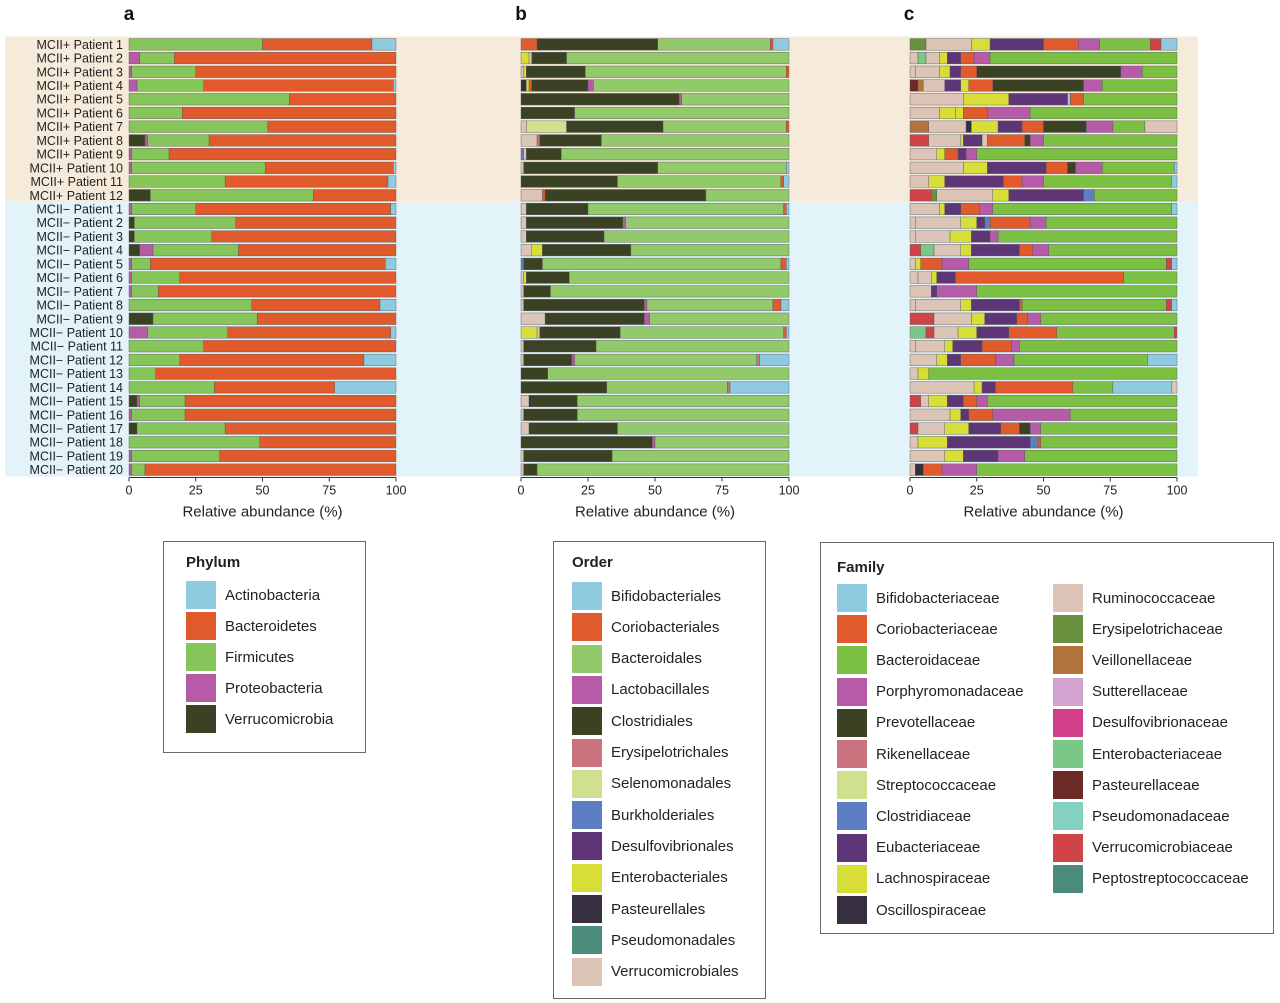  What do you see at coordinates (660, 690) in the screenshot?
I see `legend-label: Lactobacillales` at bounding box center [660, 690].